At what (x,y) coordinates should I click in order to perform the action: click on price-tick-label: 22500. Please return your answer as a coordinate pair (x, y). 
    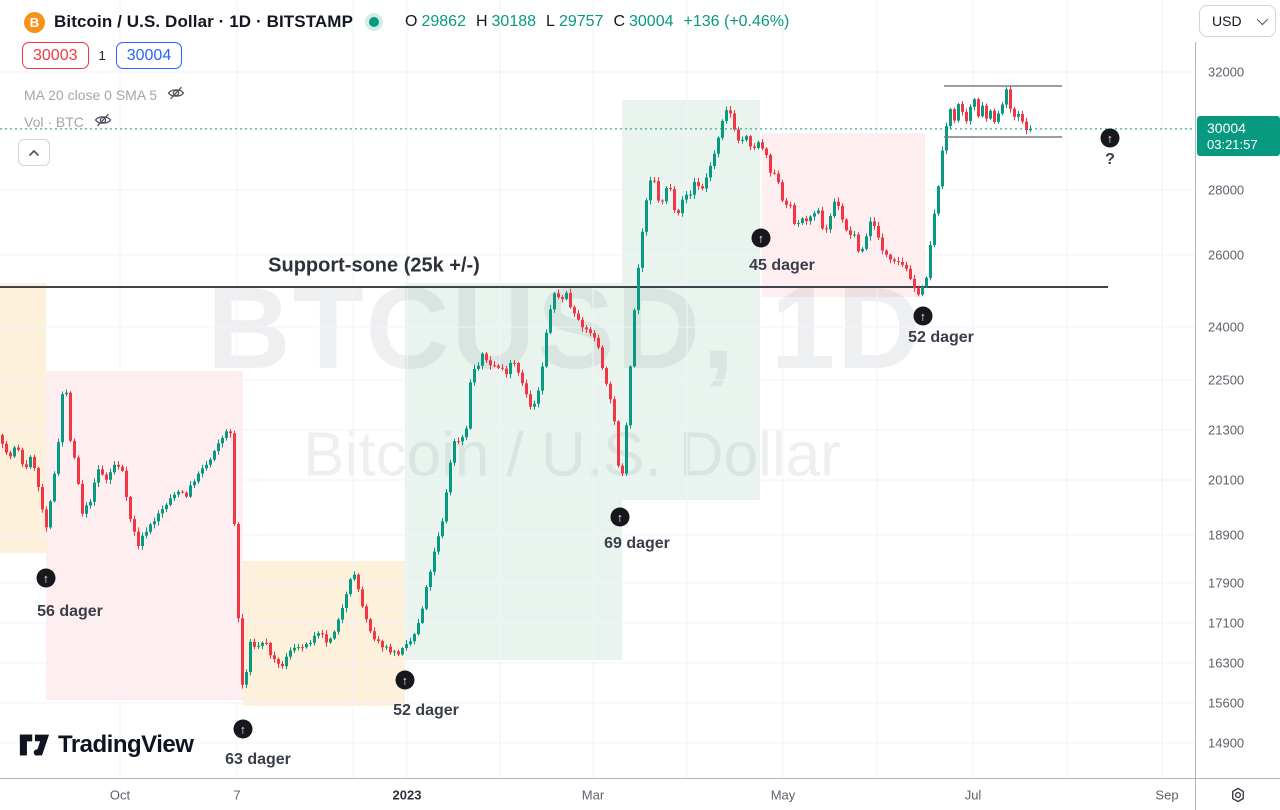
    Looking at the image, I should click on (1226, 380).